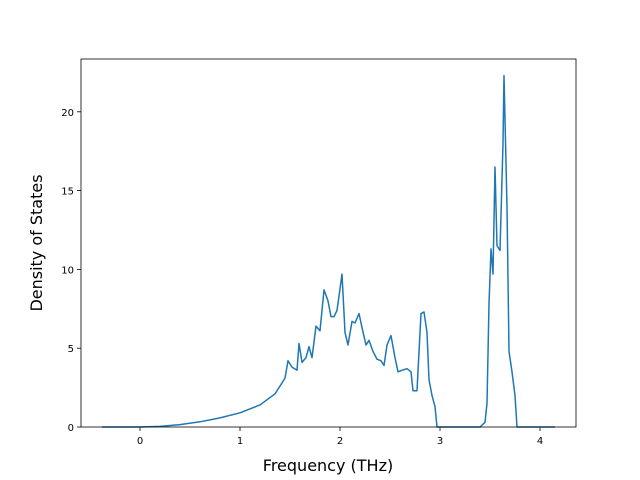 The image size is (640, 480). What do you see at coordinates (71, 349) in the screenshot?
I see `y-tick-label: 5` at bounding box center [71, 349].